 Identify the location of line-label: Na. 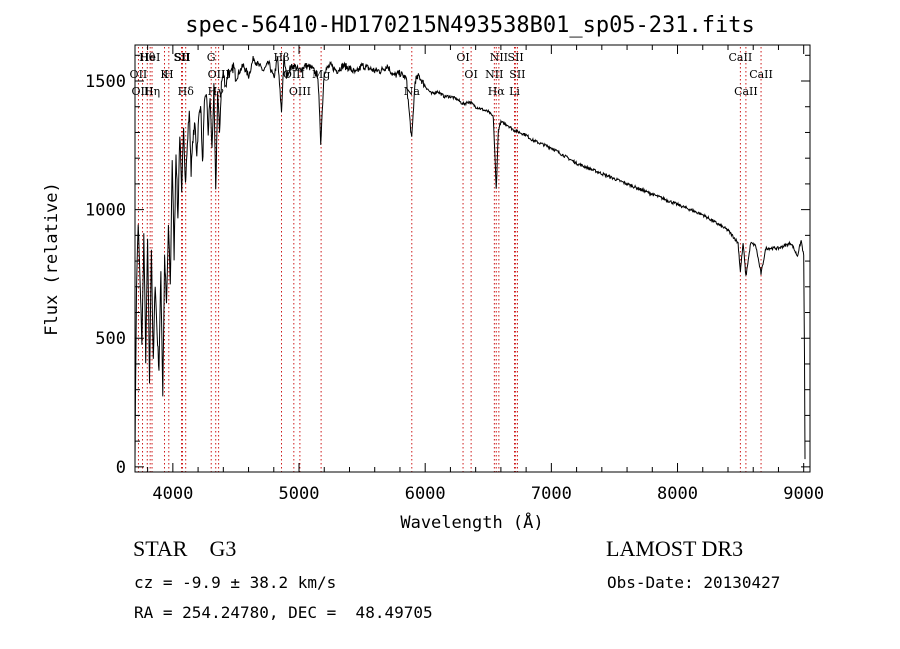
(412, 91).